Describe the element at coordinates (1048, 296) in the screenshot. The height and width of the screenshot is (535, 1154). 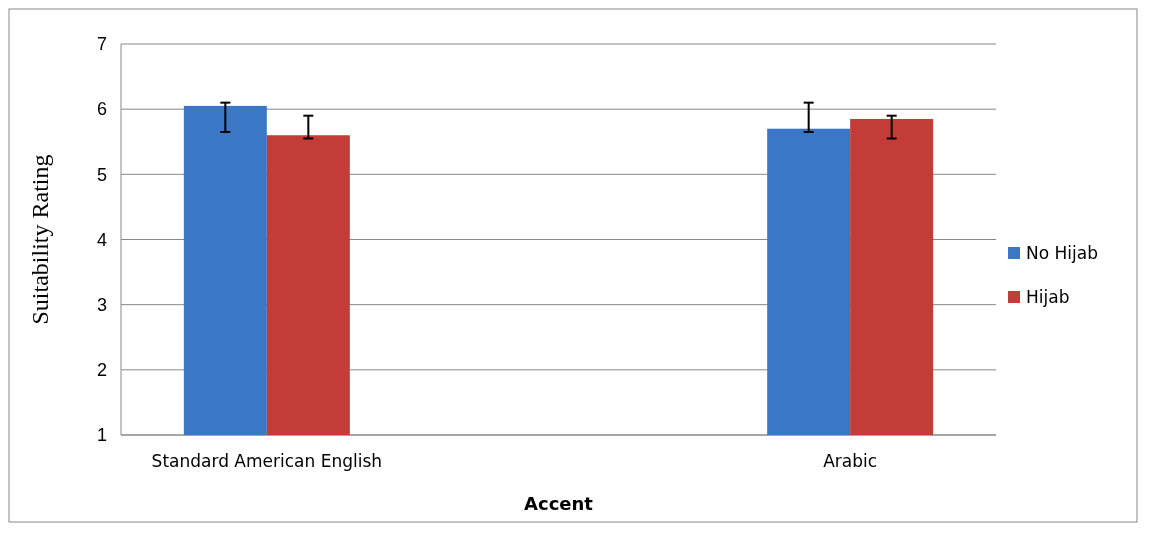
I see `legend-label: Hijab` at that location.